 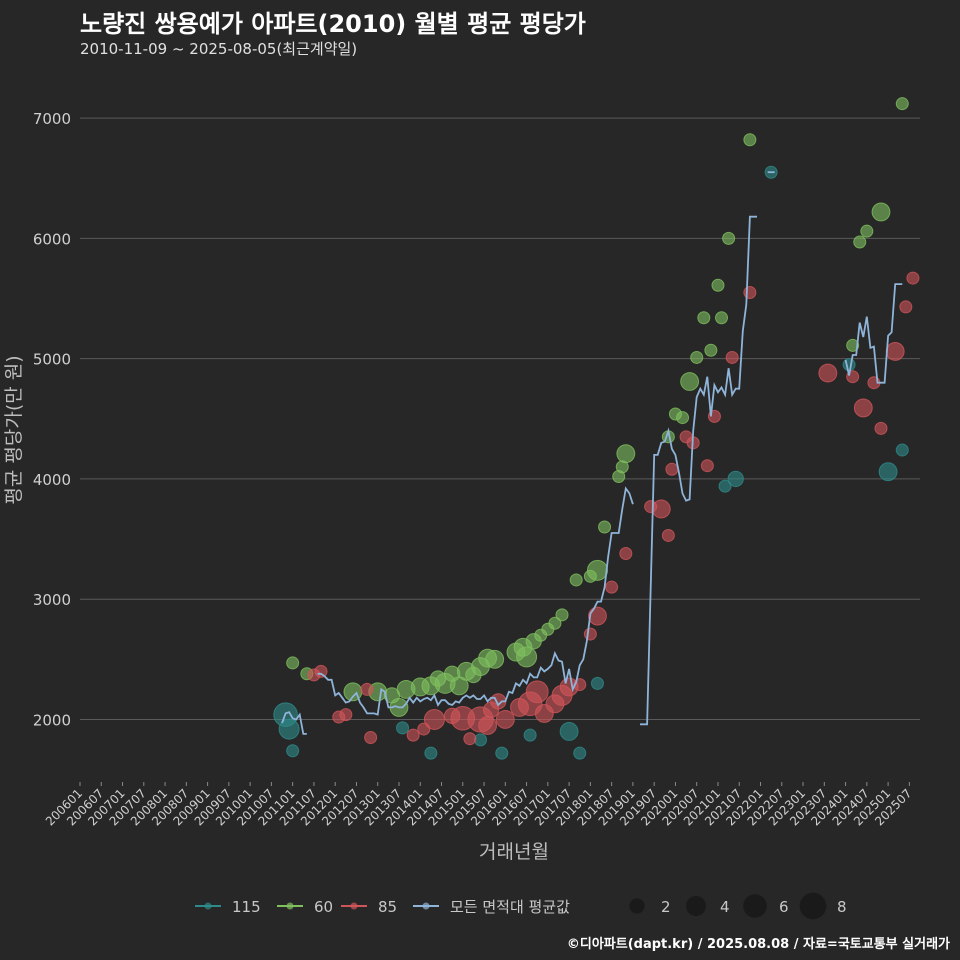 I want to click on legend-label: 60, so click(x=323, y=907).